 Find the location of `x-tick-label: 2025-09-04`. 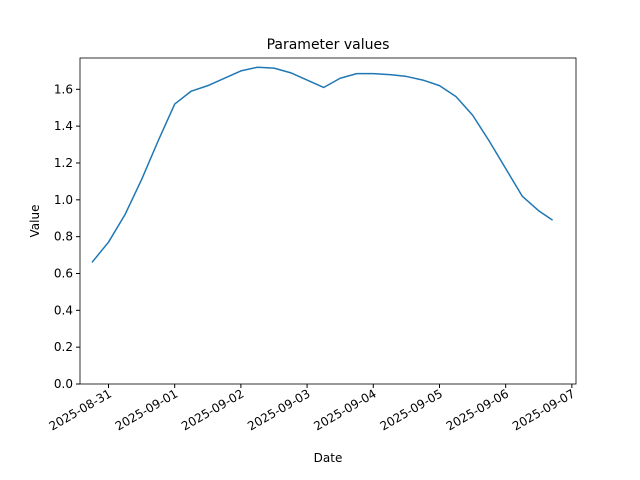

x-tick-label: 2025-09-04 is located at coordinates (344, 409).